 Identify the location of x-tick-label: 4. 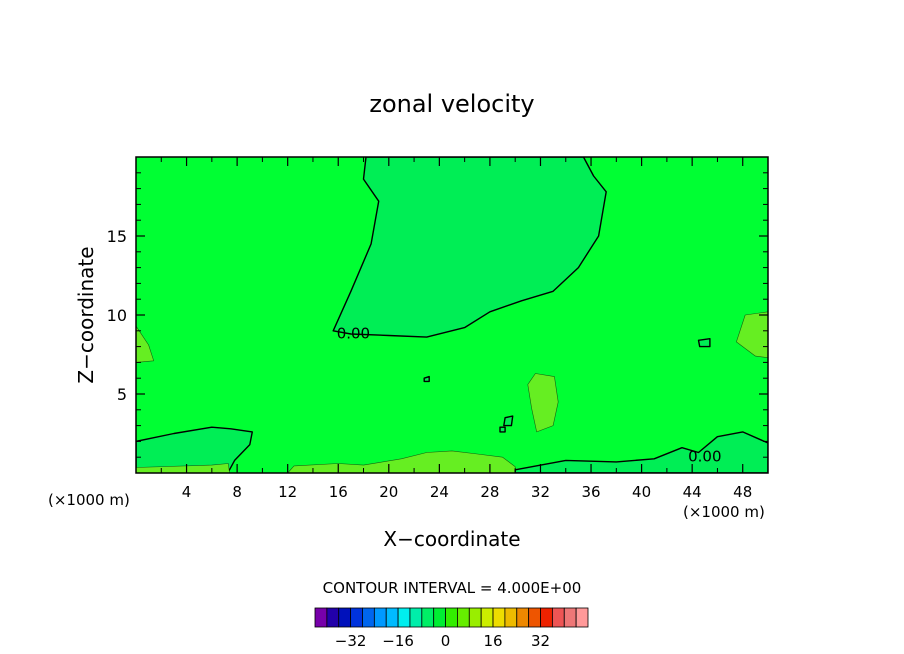
(187, 492).